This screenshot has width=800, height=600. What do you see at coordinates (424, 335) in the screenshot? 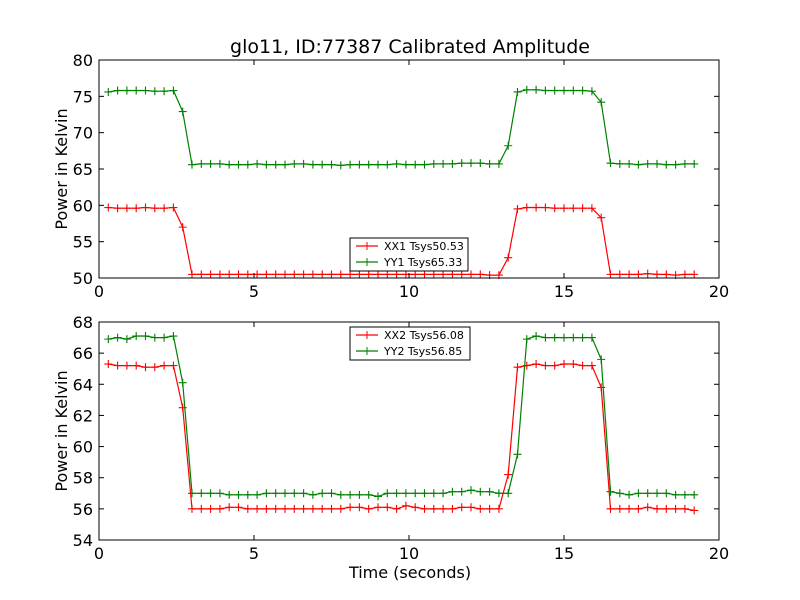
I see `legend-label-xx2: XX2 Tsys56.08` at bounding box center [424, 335].